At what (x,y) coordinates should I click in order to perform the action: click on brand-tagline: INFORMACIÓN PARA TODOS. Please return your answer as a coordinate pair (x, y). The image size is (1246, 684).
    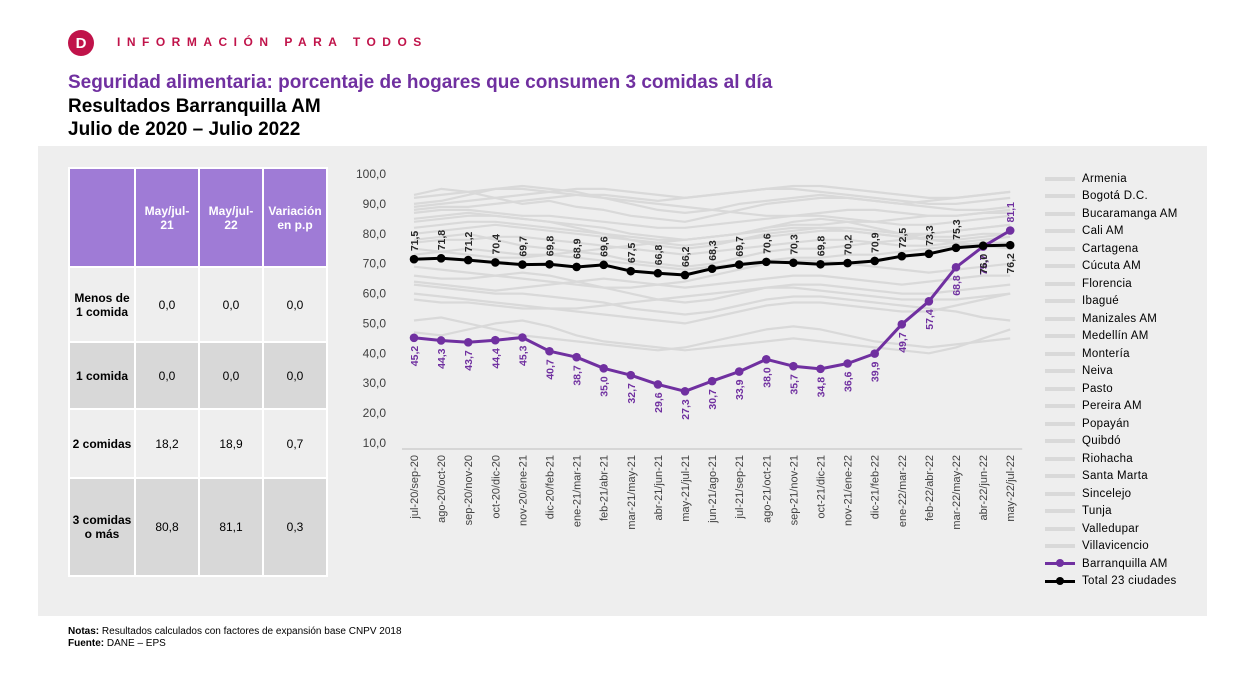
    Looking at the image, I should click on (272, 42).